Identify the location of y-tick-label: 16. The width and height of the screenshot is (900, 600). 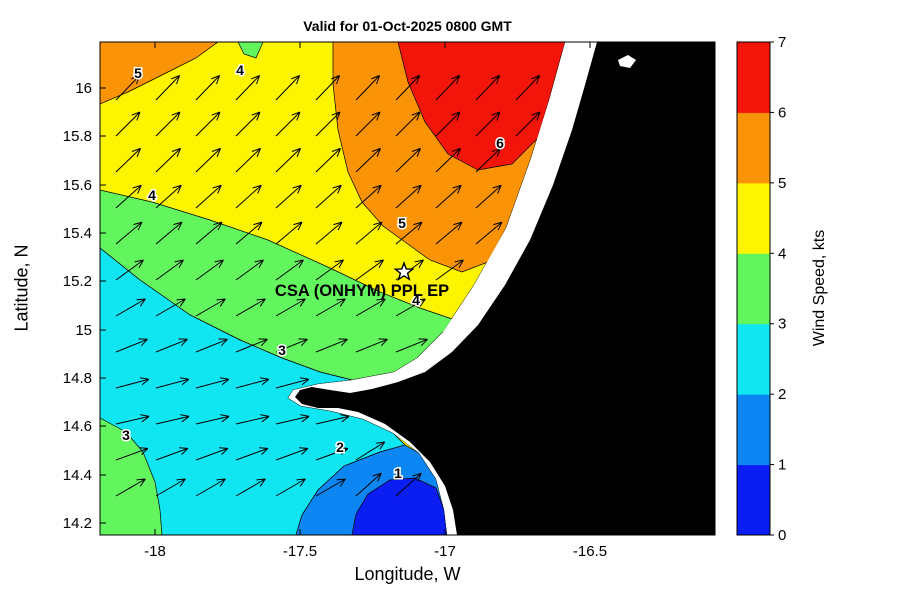
(83, 88).